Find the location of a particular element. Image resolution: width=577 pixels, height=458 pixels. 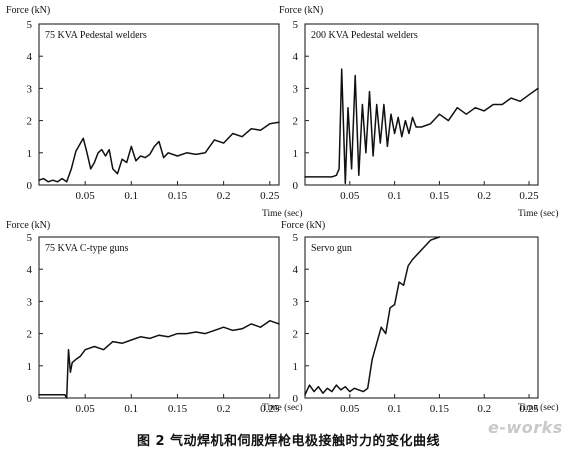

panel-title: Servo gun is located at coordinates (331, 248).